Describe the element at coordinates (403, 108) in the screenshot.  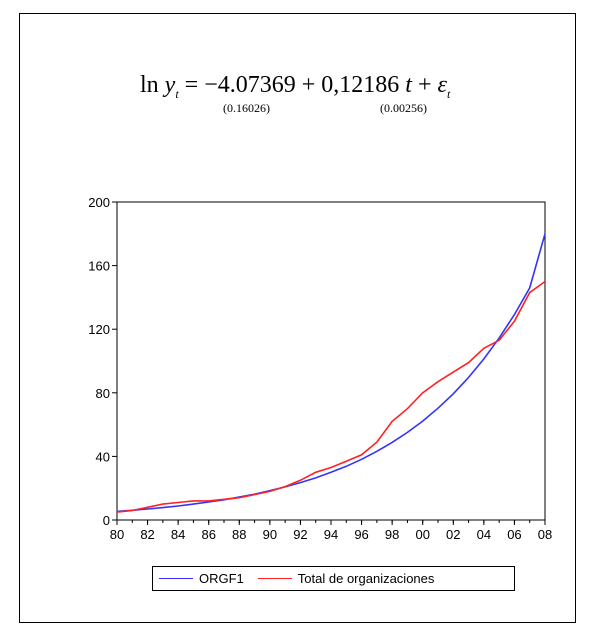
I see `se-slope: (0.00256)` at that location.